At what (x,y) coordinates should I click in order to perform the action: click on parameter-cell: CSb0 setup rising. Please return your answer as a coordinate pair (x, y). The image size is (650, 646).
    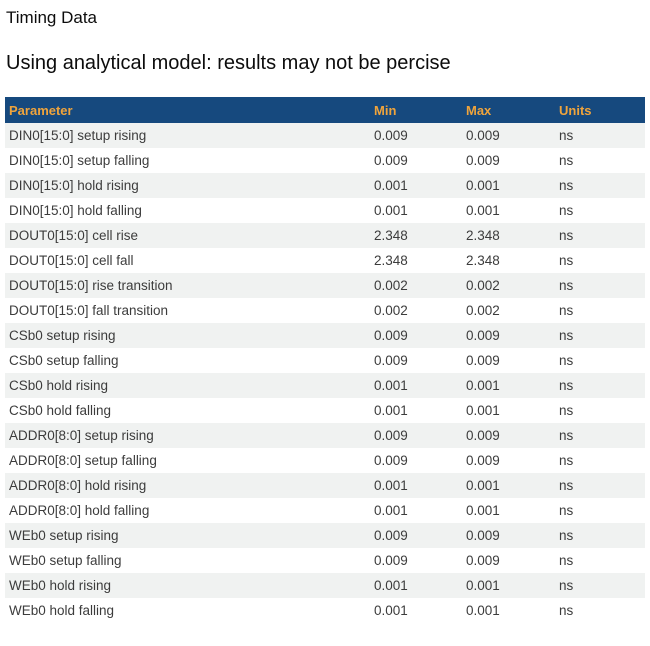
    Looking at the image, I should click on (62, 335).